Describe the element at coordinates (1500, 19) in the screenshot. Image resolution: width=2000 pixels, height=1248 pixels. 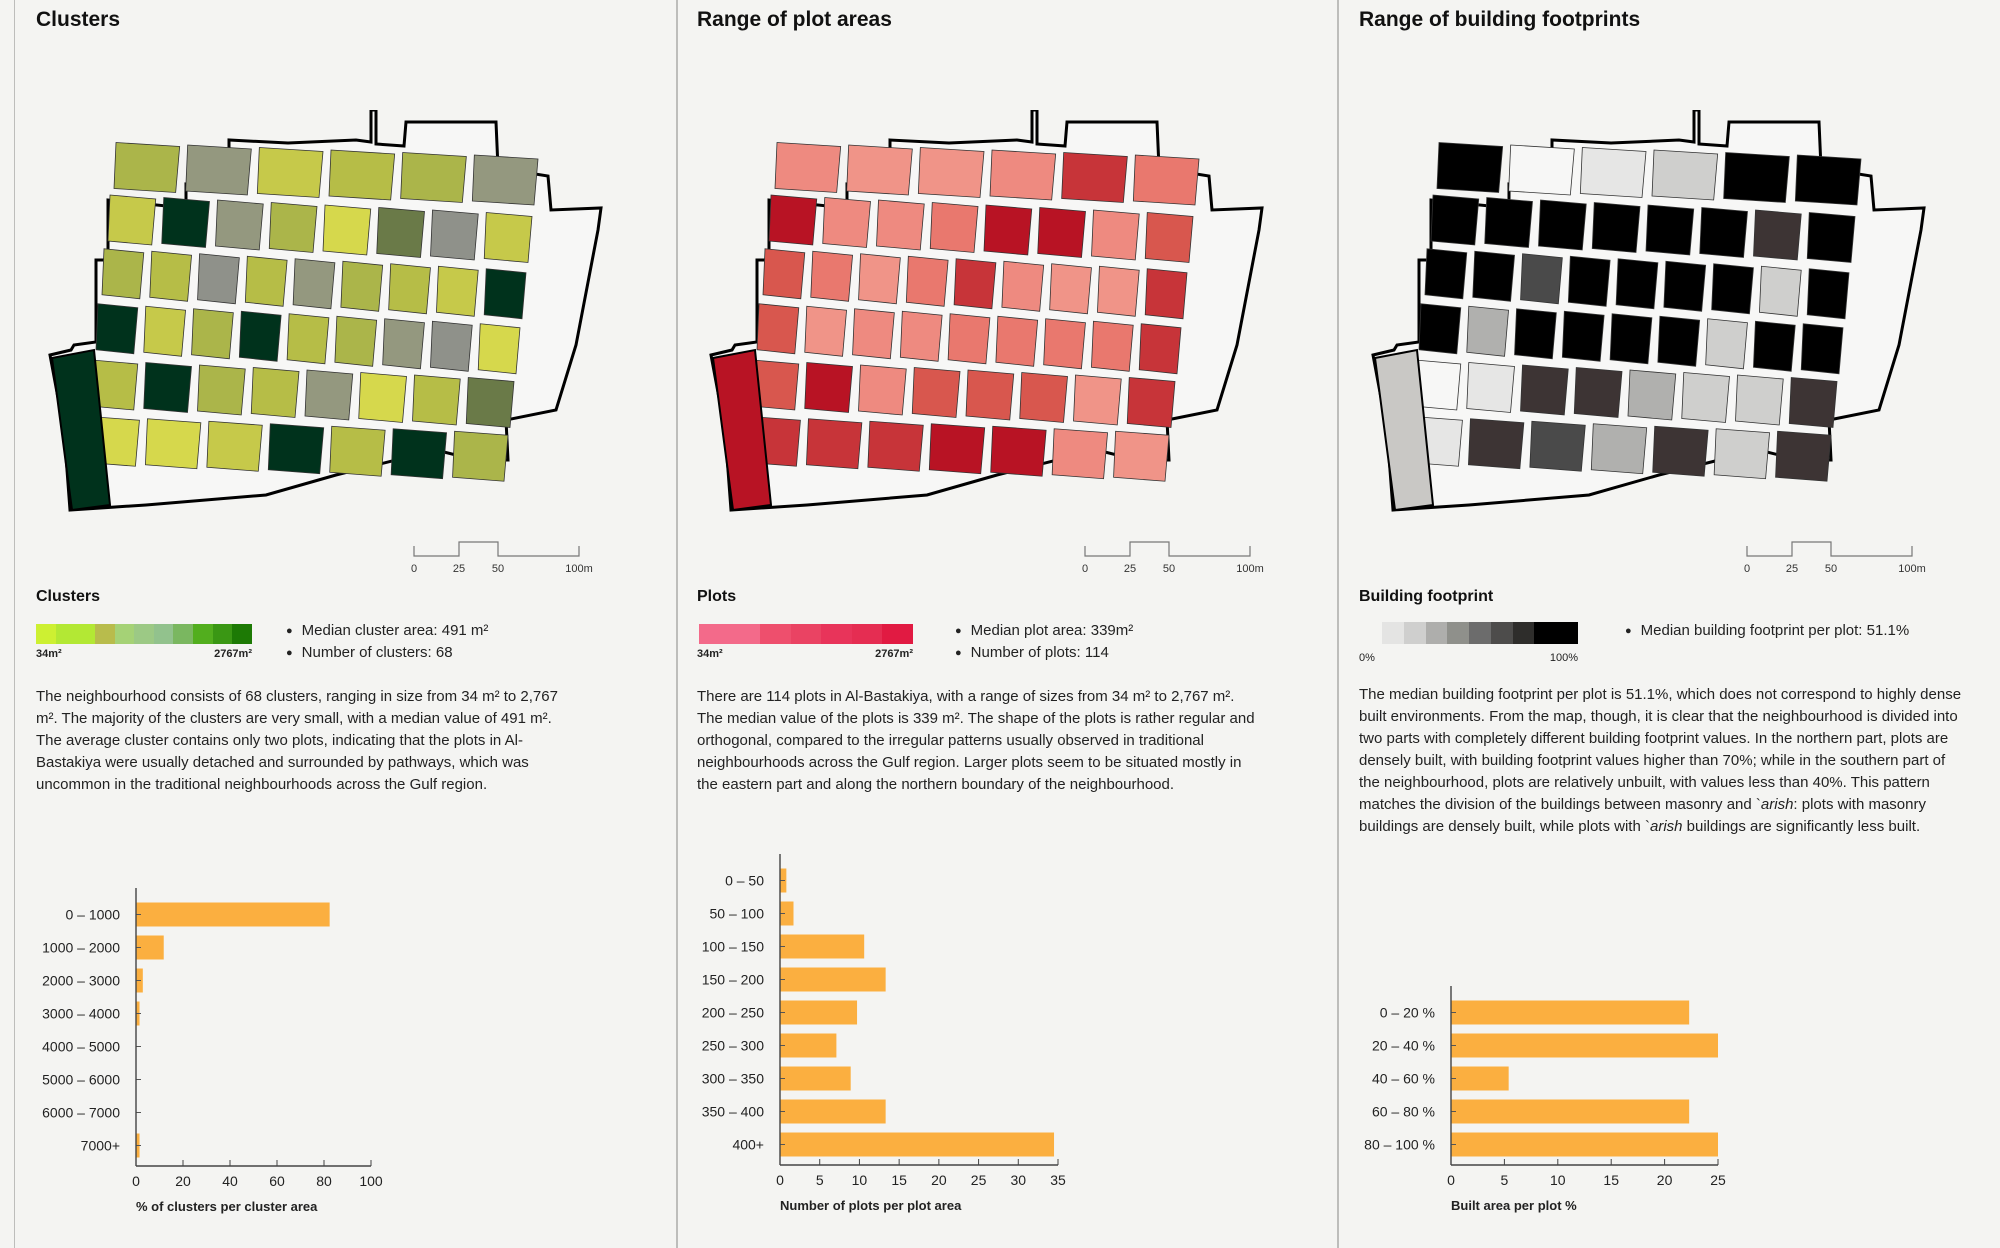
I see `panel-title: Range of building footprints` at that location.